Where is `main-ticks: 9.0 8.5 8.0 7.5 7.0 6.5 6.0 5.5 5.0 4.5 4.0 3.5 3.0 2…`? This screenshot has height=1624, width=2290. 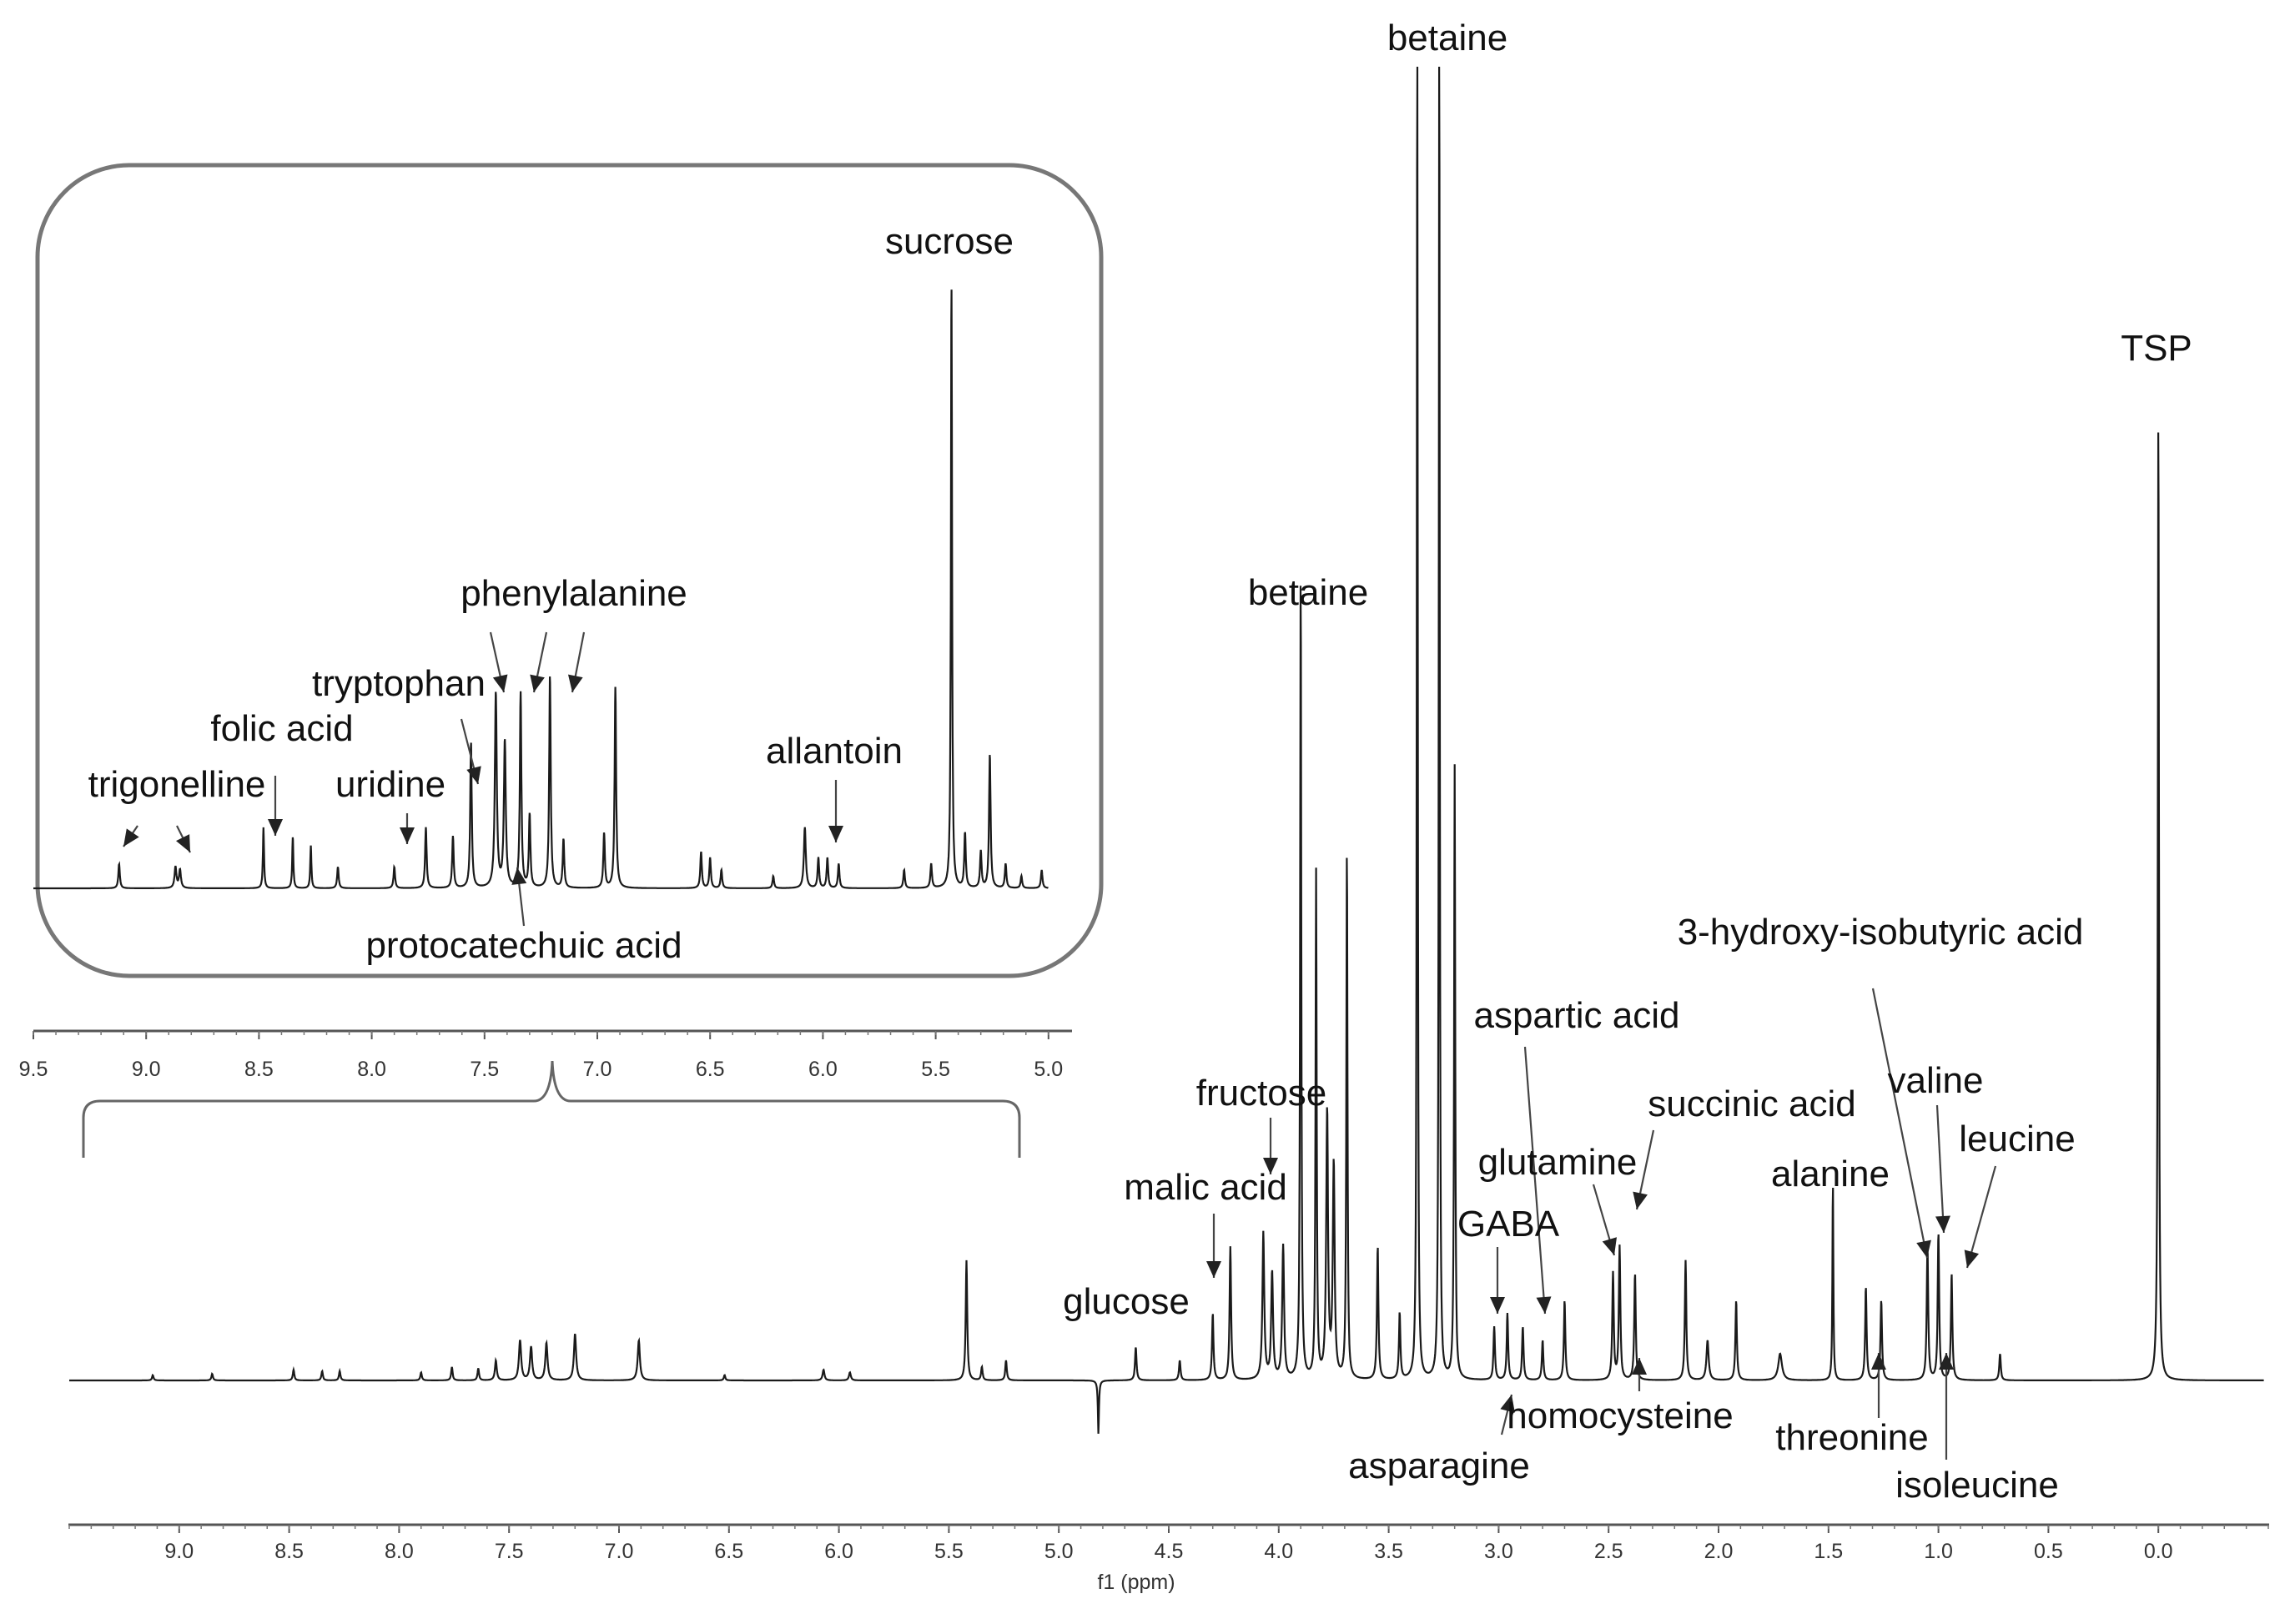 main-ticks: 9.0 8.5 8.0 7.5 7.0 6.5 6.0 5.5 5.0 4.5 4.0 3.5 3.0 2… is located at coordinates (1169, 1544).